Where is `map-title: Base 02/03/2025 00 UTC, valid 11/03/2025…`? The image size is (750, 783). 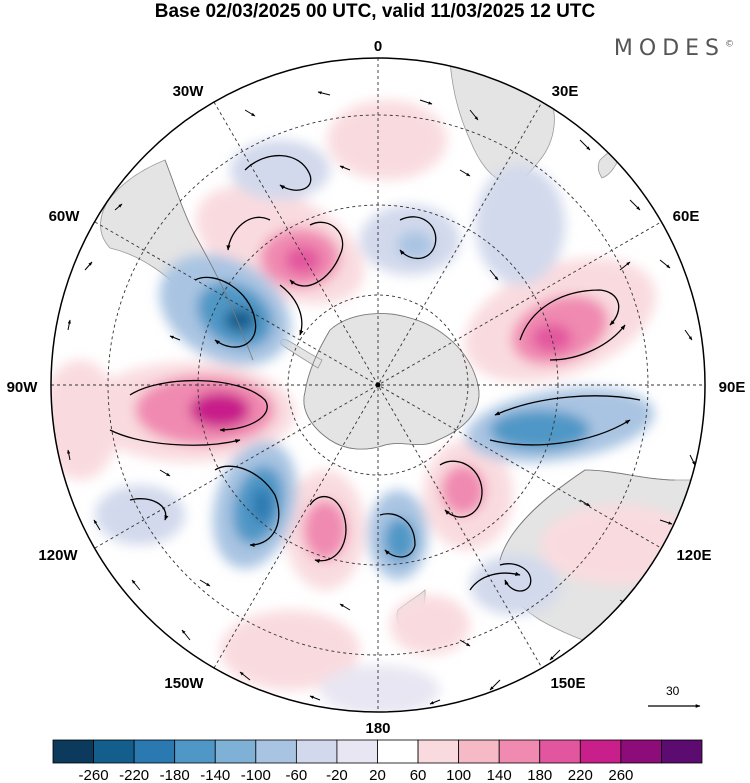 map-title: Base 02/03/2025 00 UTC, valid 11/03/2025… is located at coordinates (375, 11).